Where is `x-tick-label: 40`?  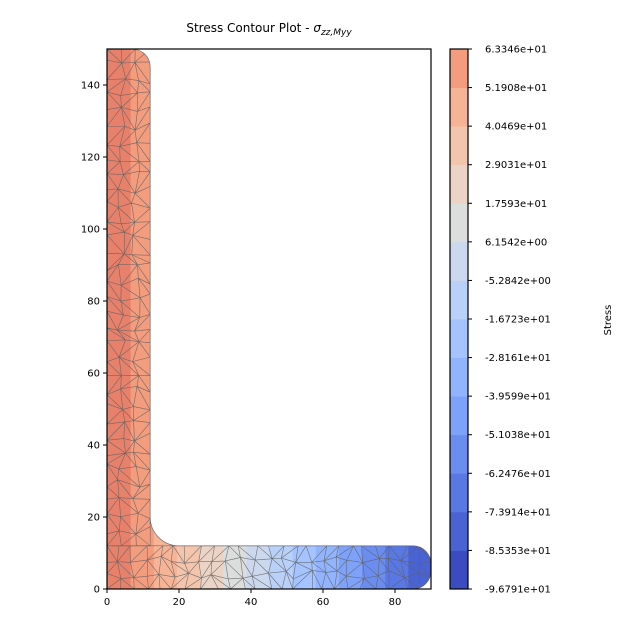
x-tick-label: 40 is located at coordinates (251, 602).